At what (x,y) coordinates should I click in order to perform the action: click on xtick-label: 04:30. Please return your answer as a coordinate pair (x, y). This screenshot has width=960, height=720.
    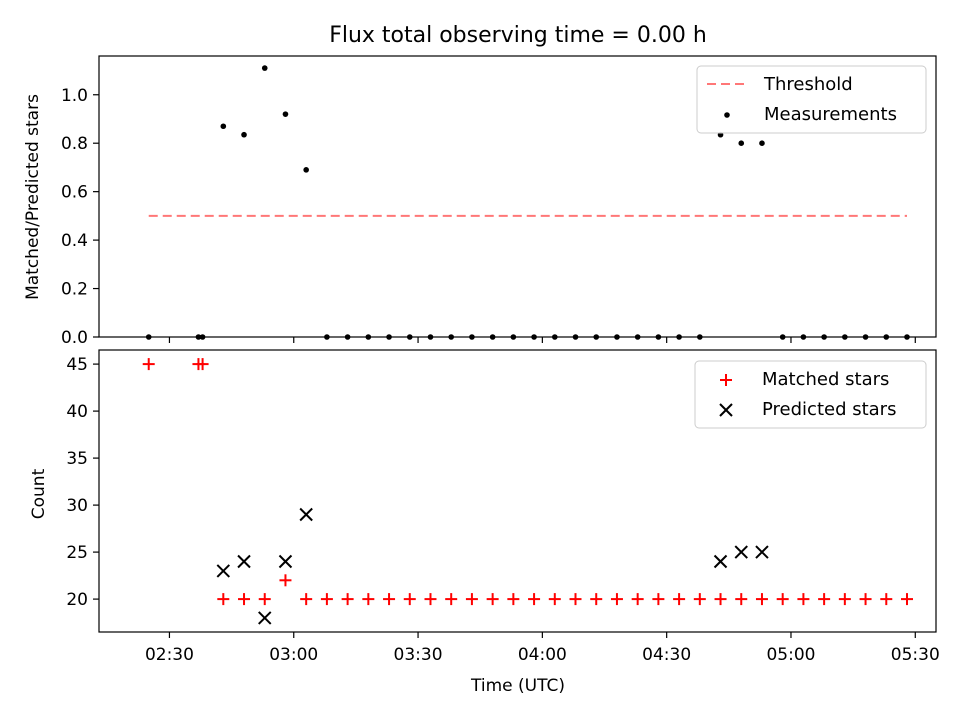
    Looking at the image, I should click on (666, 655).